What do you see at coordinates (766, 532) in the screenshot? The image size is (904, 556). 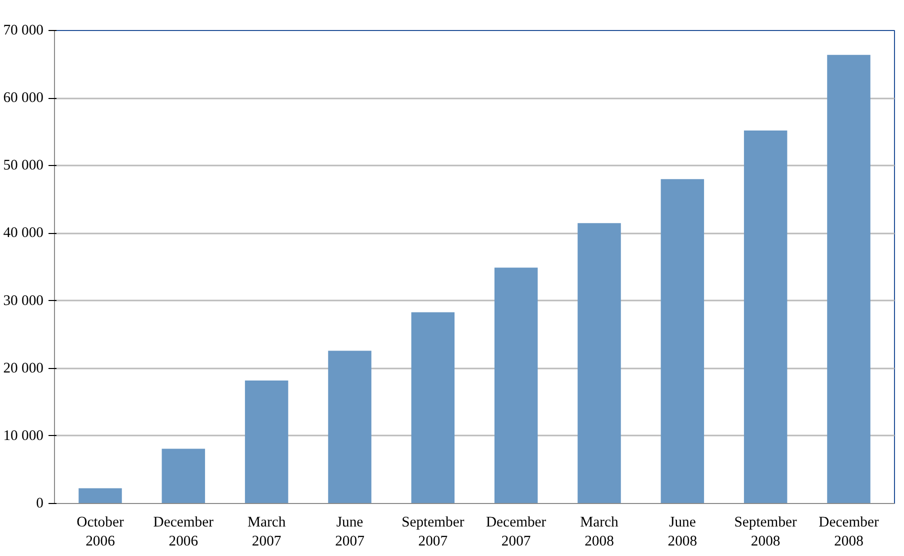 I see `x-tick-label: September 2008` at bounding box center [766, 532].